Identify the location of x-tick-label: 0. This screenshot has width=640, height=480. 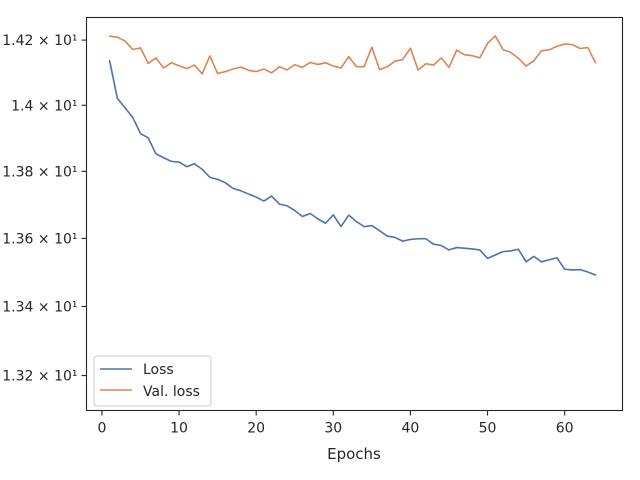
(101, 429).